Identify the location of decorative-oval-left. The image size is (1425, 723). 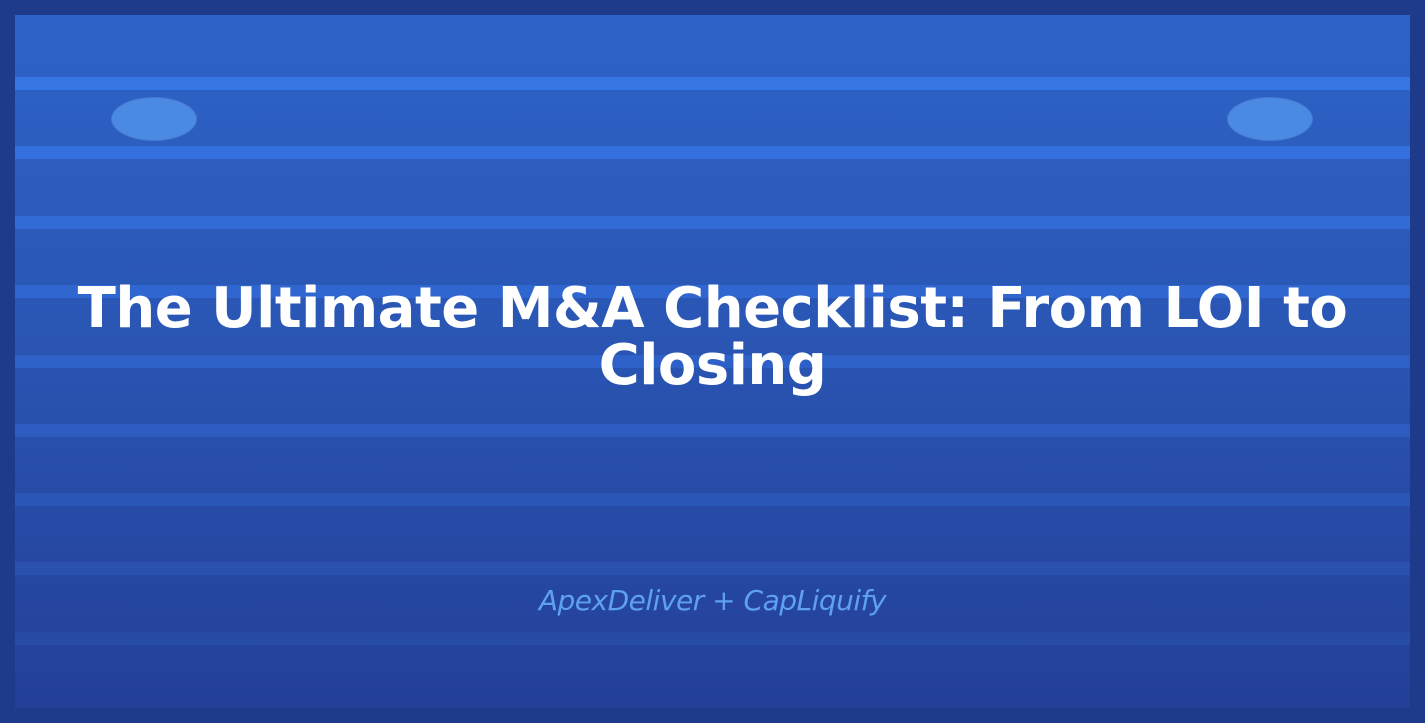
(154, 119).